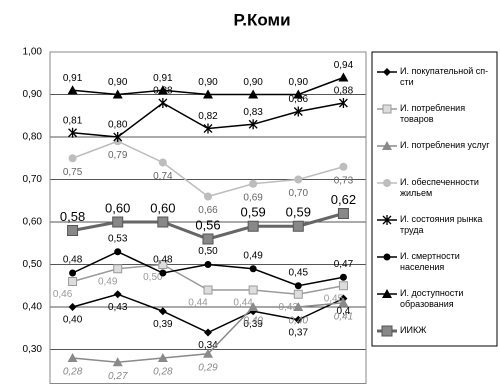  Describe the element at coordinates (252, 212) in the screenshot. I see `data-label: 0,59` at that location.